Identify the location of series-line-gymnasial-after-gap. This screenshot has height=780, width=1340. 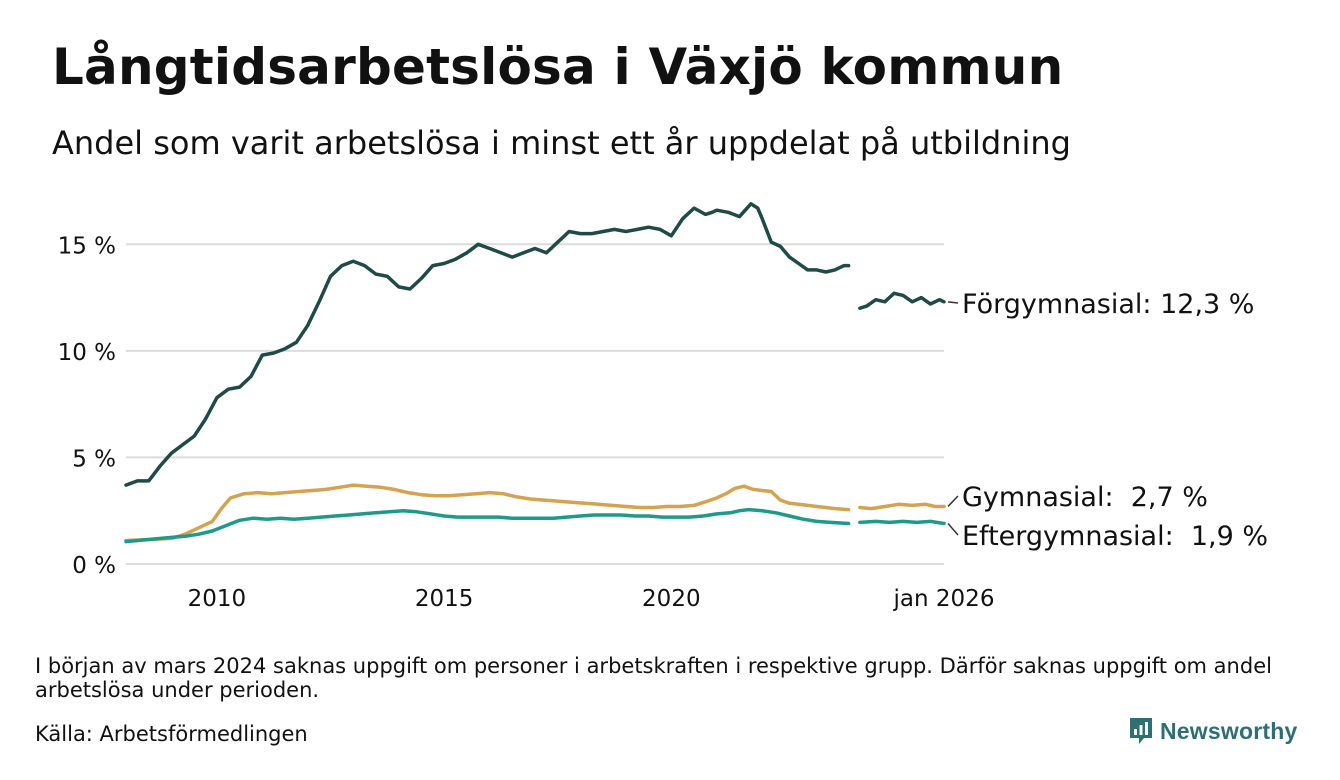
(902, 506).